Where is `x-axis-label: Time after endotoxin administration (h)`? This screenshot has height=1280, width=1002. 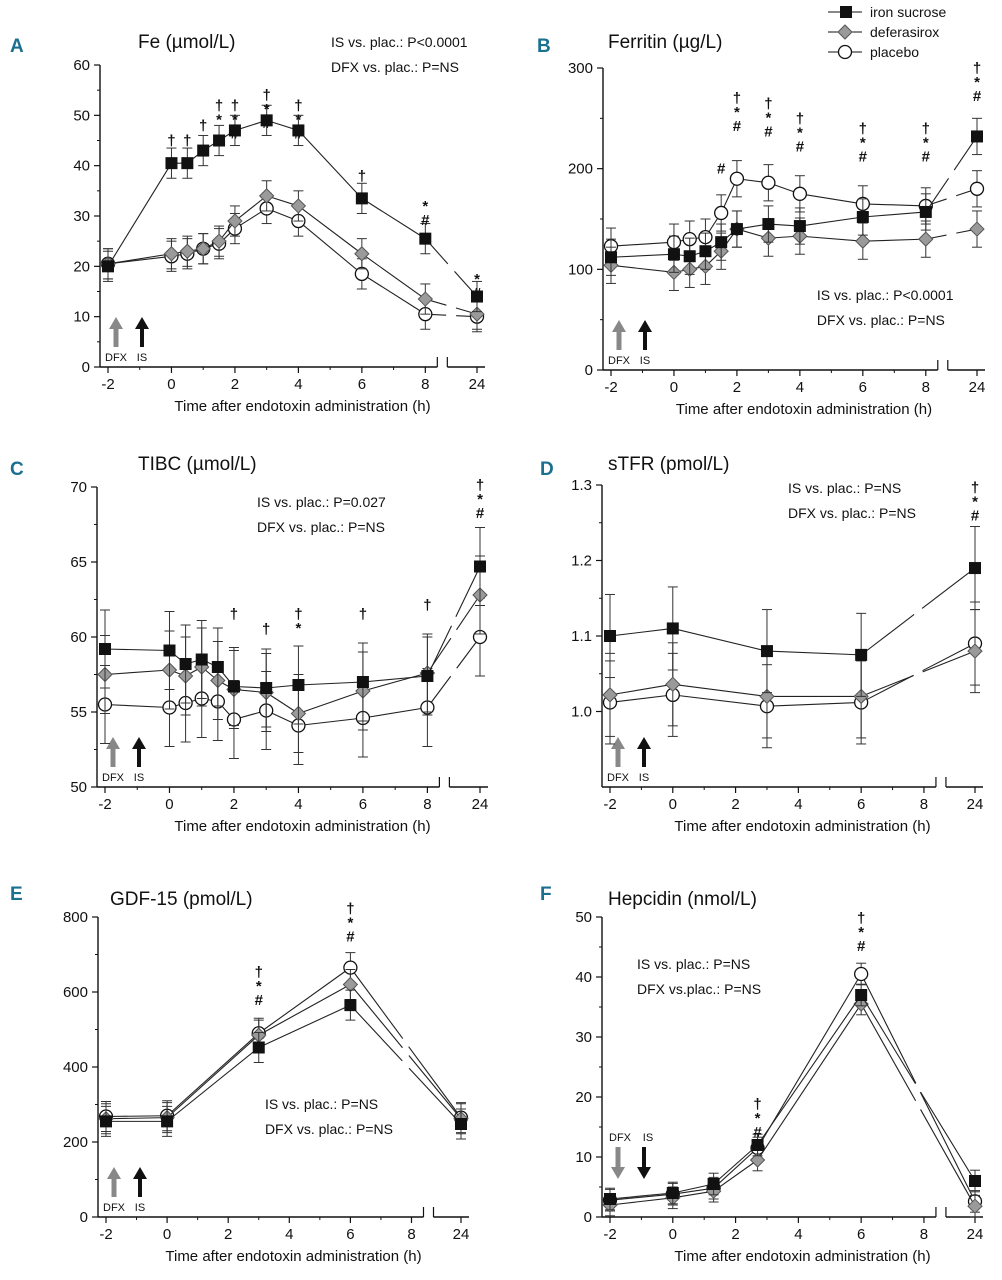 x-axis-label: Time after endotoxin administration (h) is located at coordinates (802, 1256).